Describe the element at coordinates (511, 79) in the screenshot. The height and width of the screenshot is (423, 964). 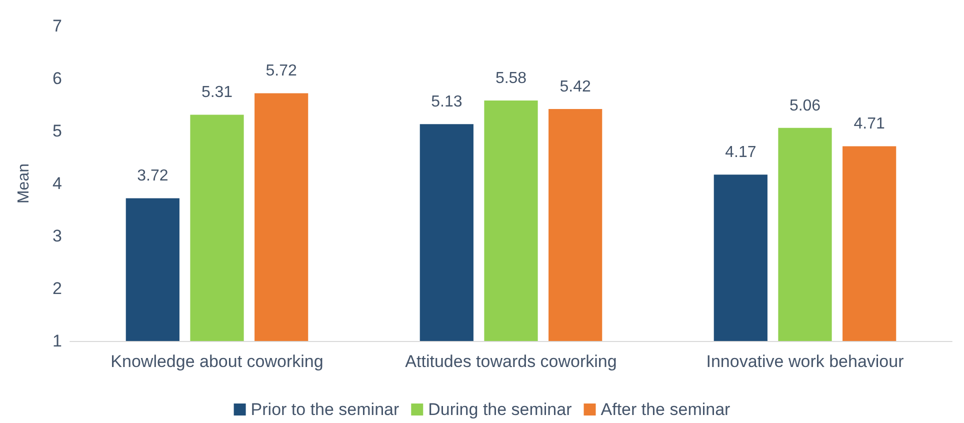
I see `data-label: 5.58` at that location.